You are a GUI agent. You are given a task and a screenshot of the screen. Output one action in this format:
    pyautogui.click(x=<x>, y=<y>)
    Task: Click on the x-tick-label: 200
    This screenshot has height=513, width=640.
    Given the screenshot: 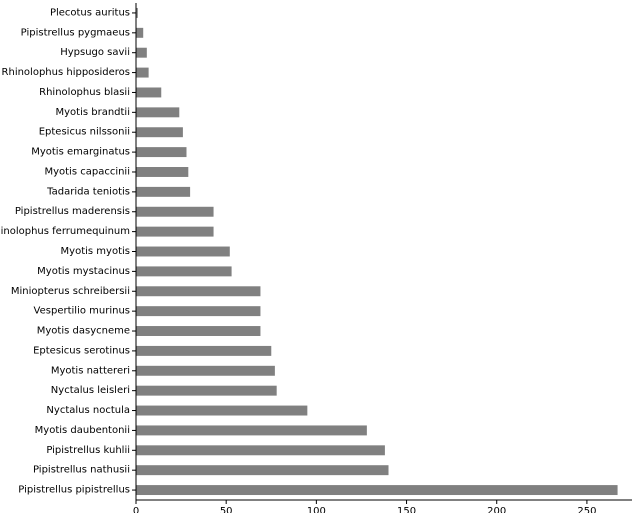 What is the action you would take?
    pyautogui.click(x=496, y=509)
    